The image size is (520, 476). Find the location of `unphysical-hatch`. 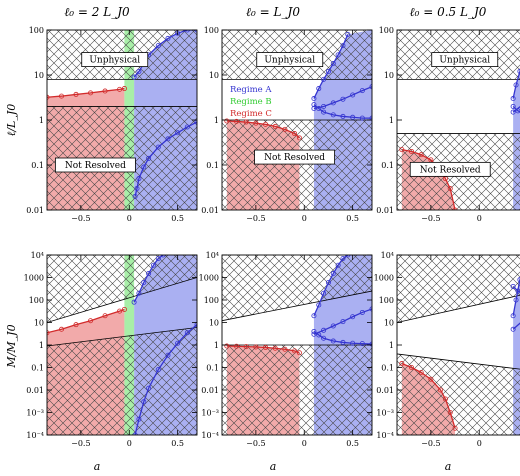

unphysical-hatch is located at coordinates (122, 289).